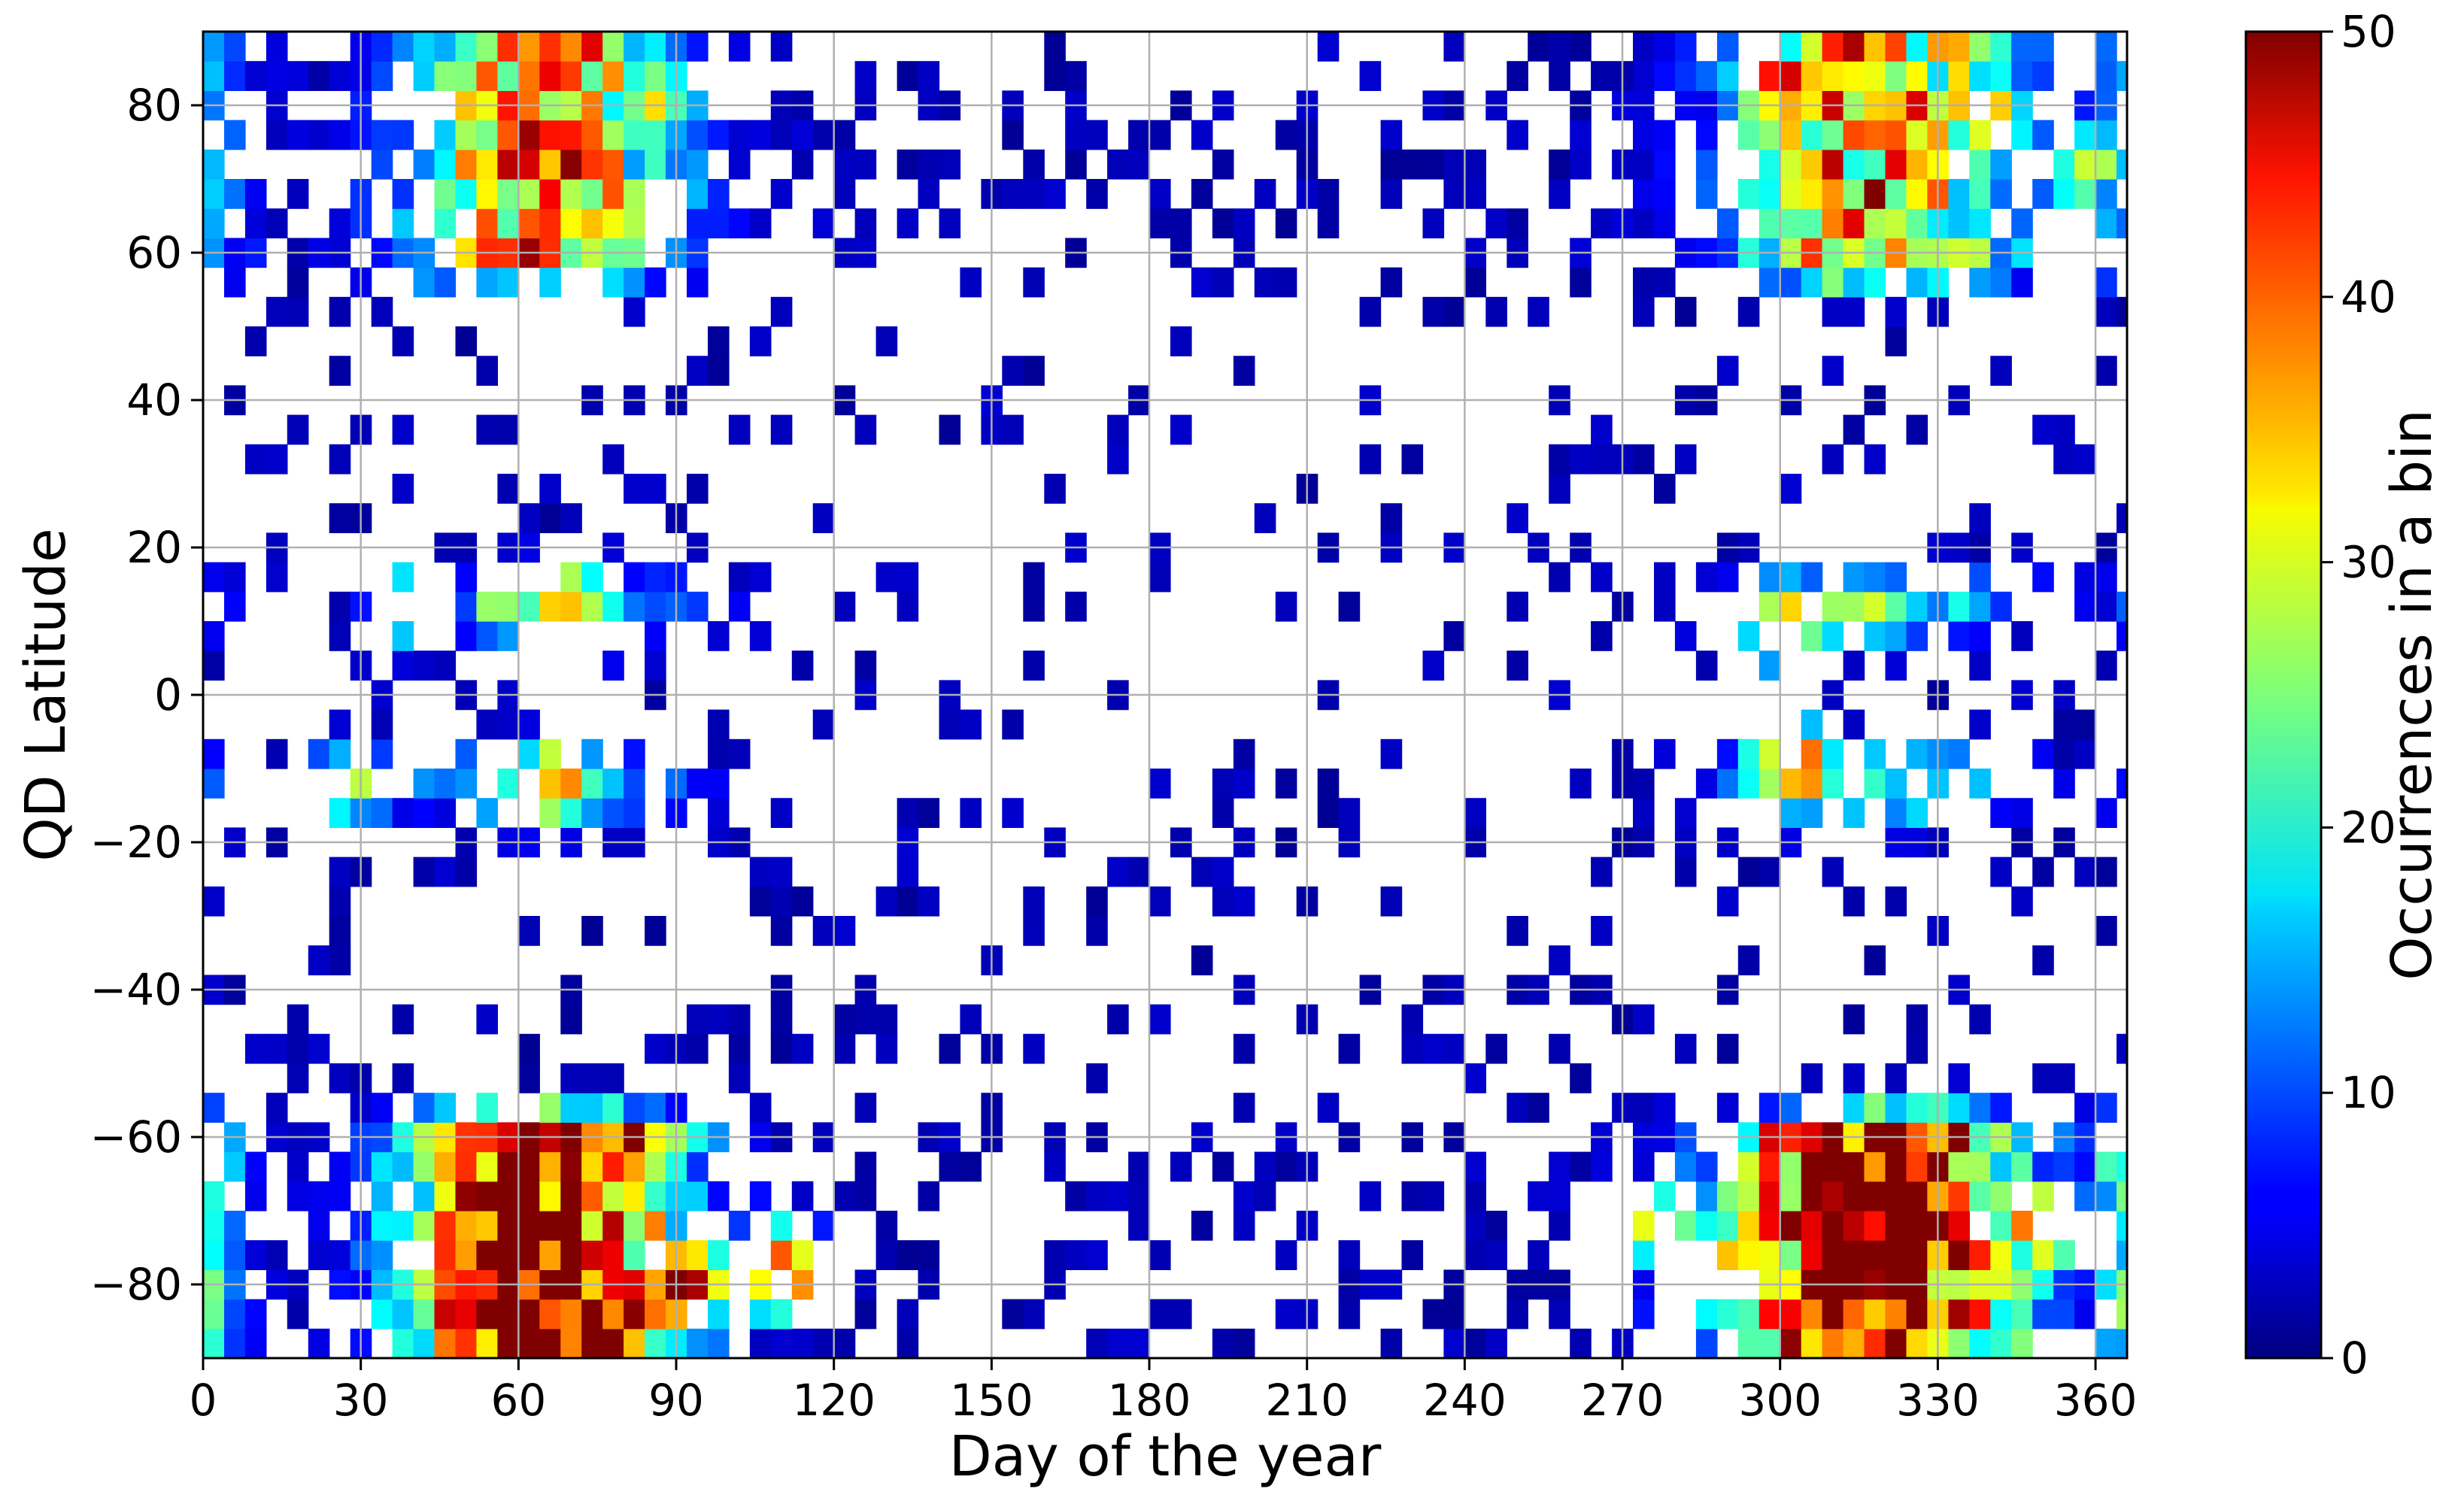  I want to click on colorbar, so click(2283, 695).